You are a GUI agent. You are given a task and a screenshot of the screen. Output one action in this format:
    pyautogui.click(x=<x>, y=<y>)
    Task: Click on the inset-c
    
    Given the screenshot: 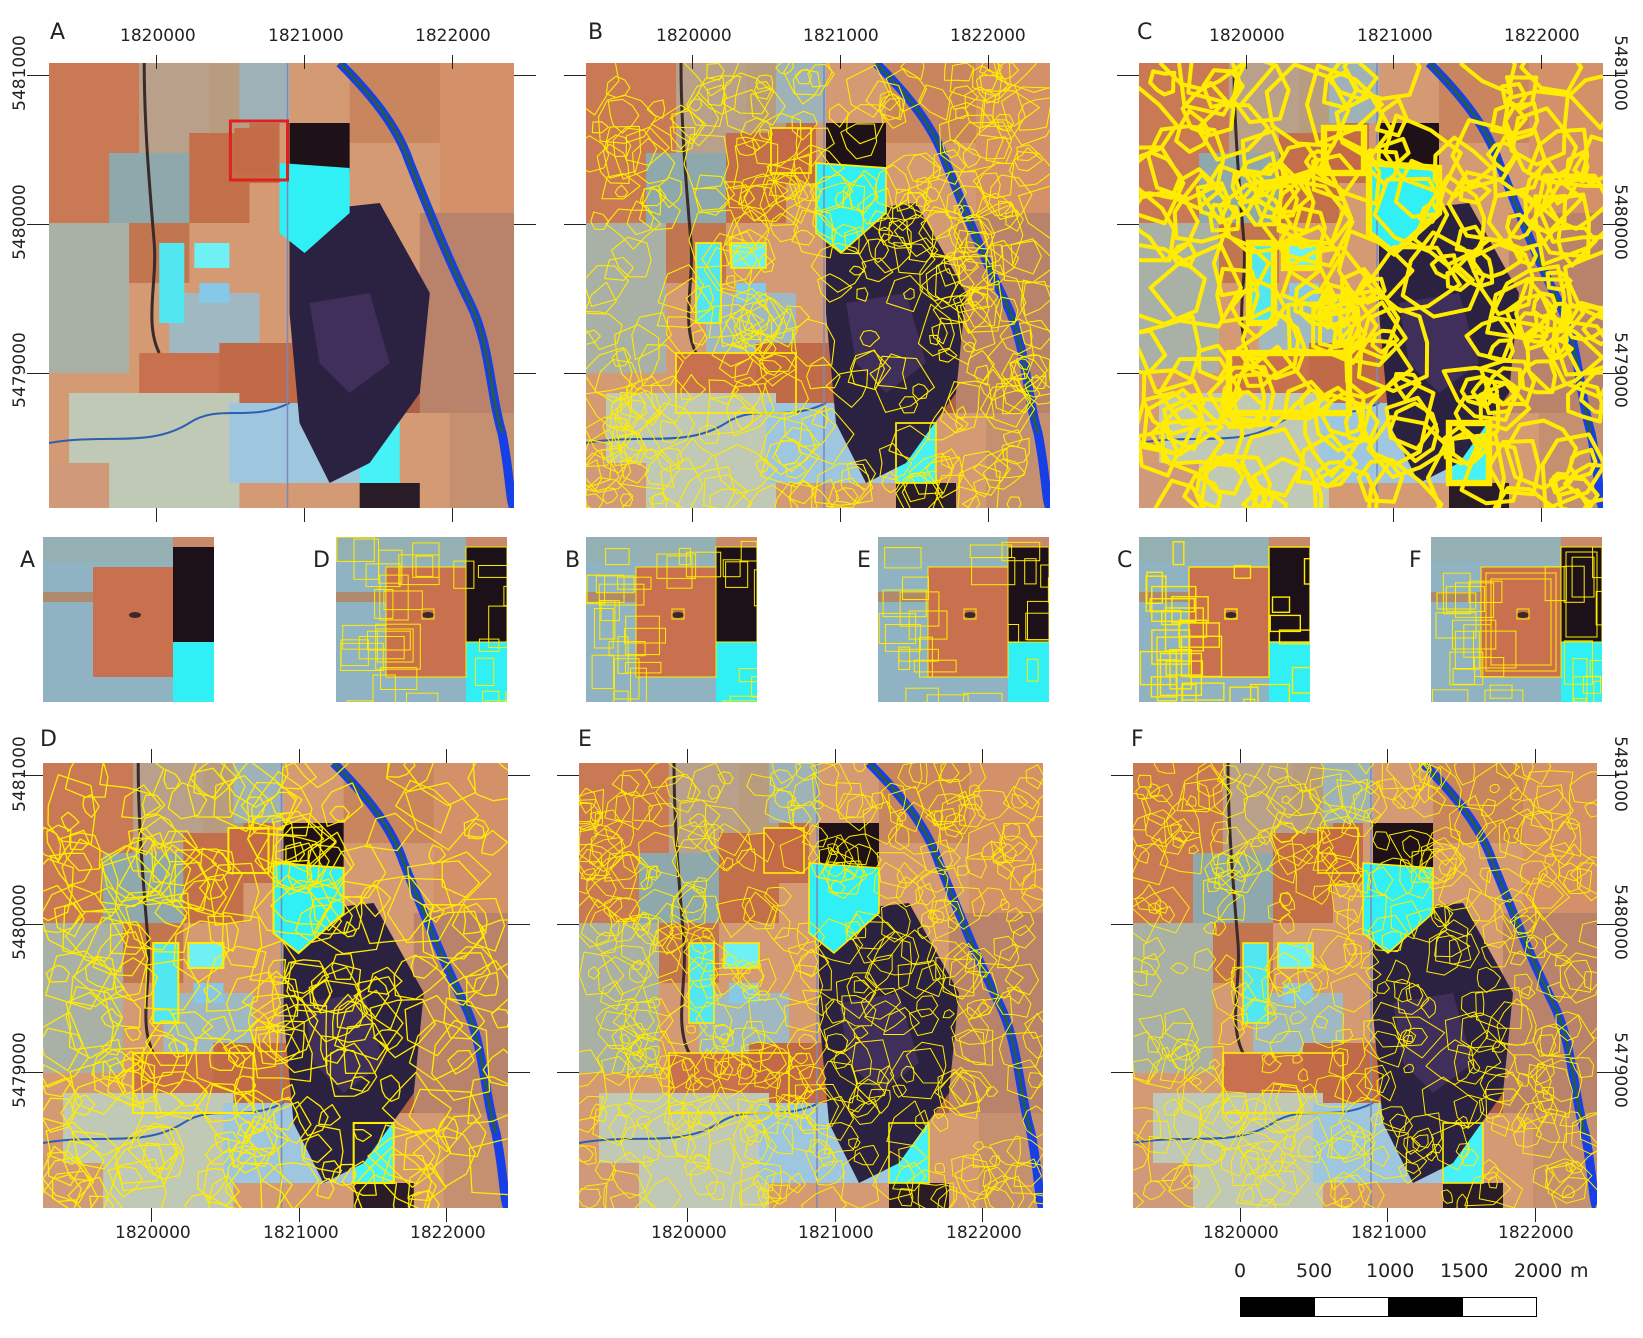 What is the action you would take?
    pyautogui.click(x=1224, y=619)
    